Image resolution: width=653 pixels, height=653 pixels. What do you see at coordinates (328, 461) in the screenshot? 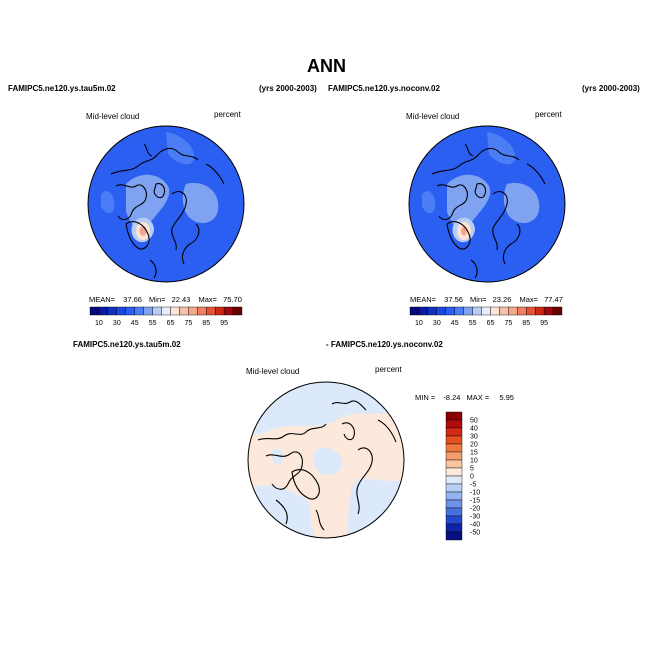
I see `diff-field-region` at bounding box center [328, 461].